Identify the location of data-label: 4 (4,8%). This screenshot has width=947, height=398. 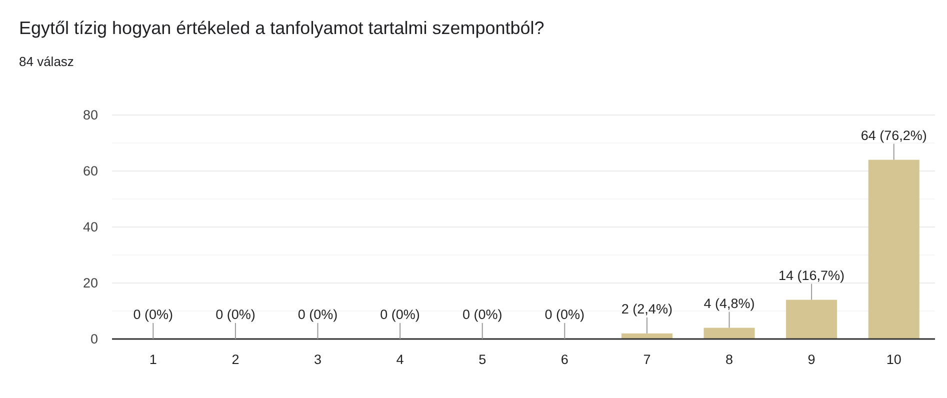
(729, 303).